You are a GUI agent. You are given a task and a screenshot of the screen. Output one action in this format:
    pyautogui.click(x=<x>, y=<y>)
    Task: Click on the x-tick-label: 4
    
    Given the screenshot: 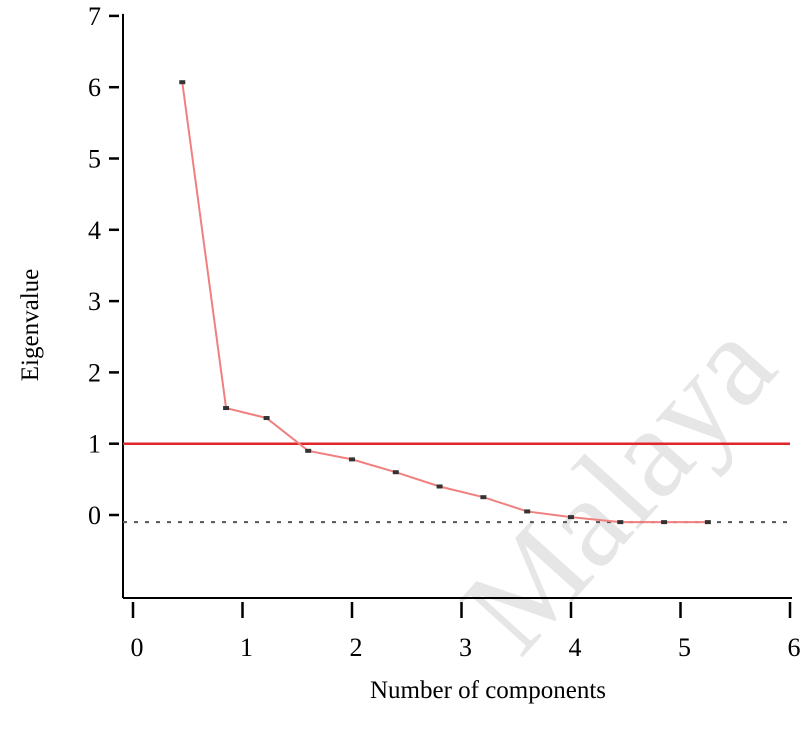 What is the action you would take?
    pyautogui.click(x=575, y=647)
    